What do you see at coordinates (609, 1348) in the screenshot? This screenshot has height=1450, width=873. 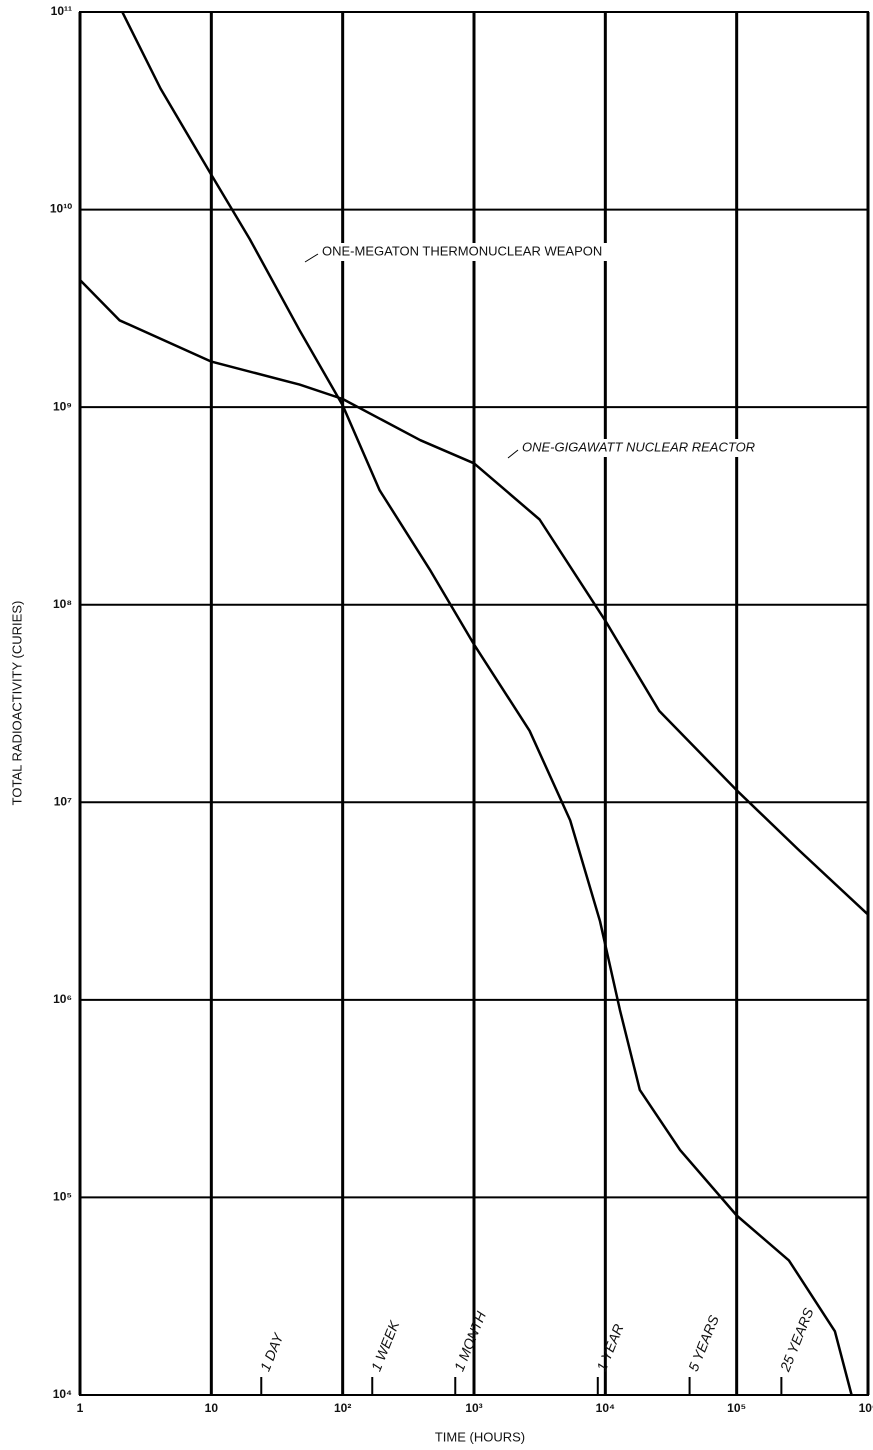 I see `time-marker-label: 1 YEAR` at bounding box center [609, 1348].